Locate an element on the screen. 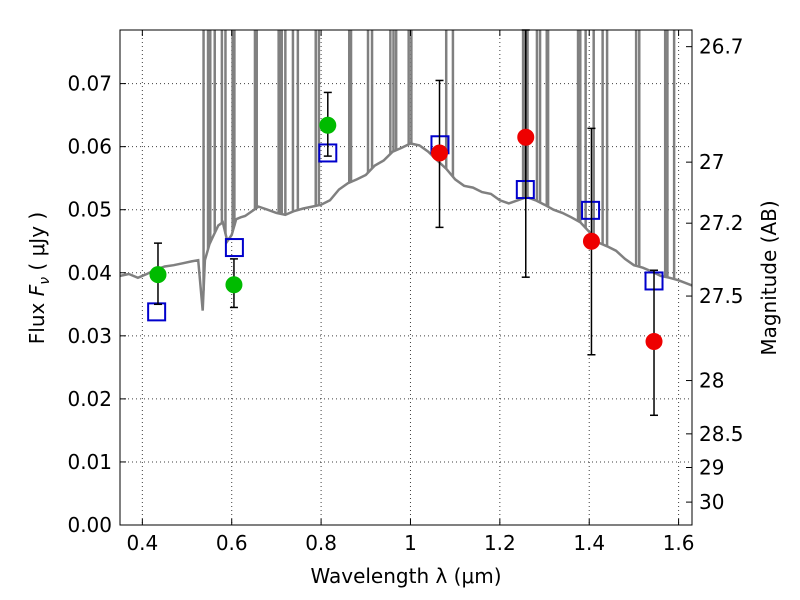 Image resolution: width=800 pixels, height=600 pixels. y-axis-title-prefix: Flux is located at coordinates (37, 320).